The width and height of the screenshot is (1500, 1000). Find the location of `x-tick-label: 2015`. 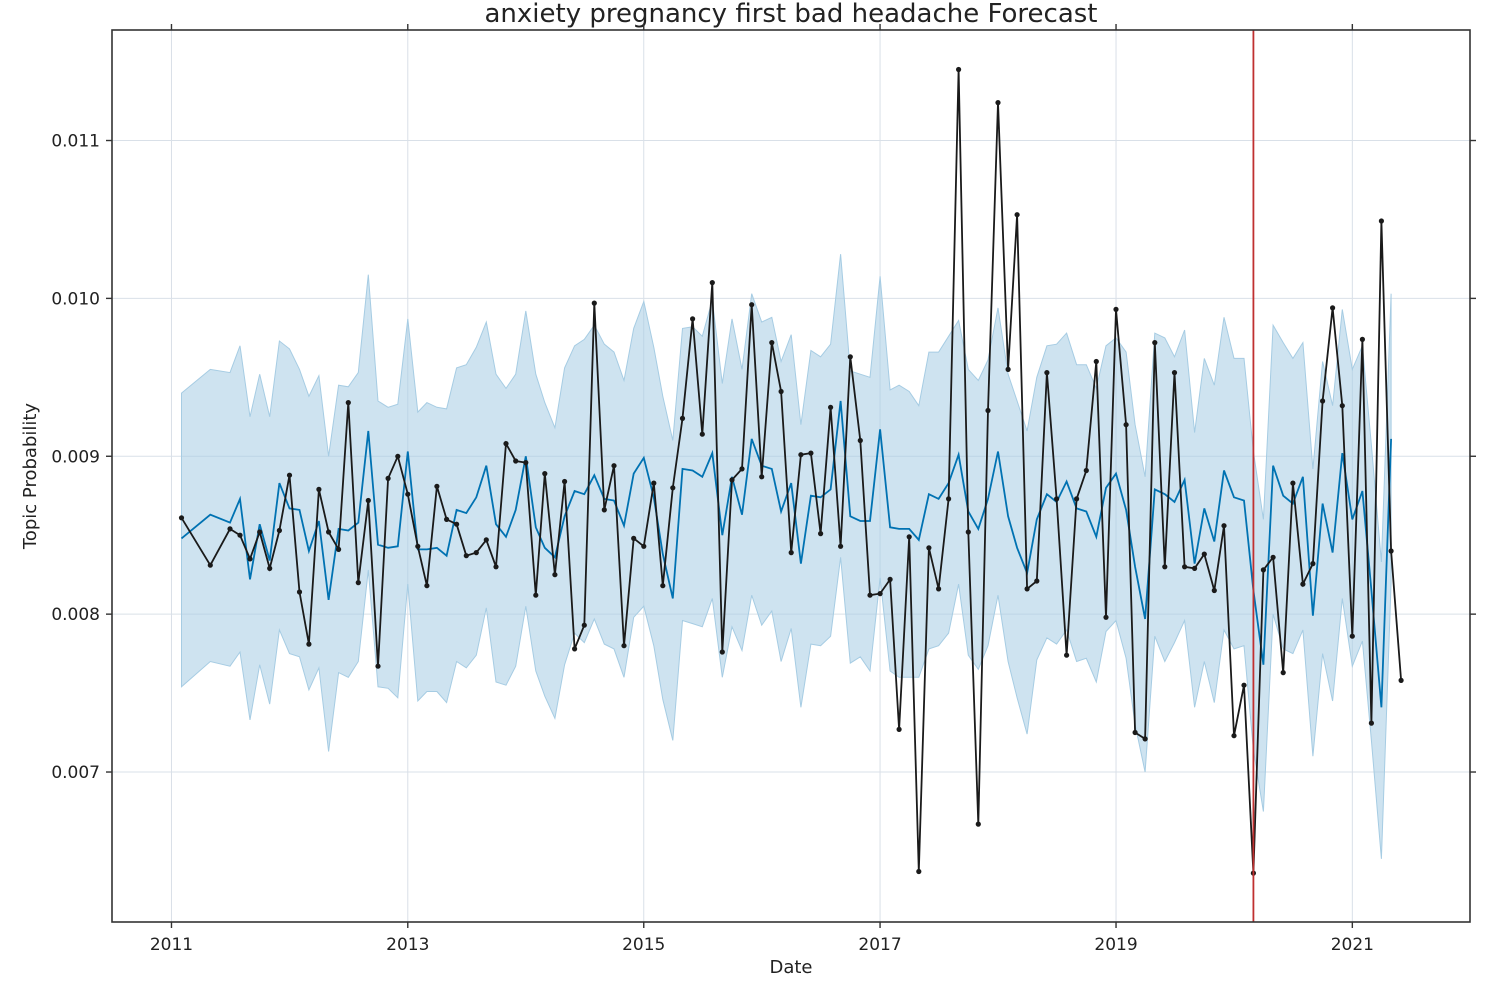

x-tick-label: 2015 is located at coordinates (643, 945).